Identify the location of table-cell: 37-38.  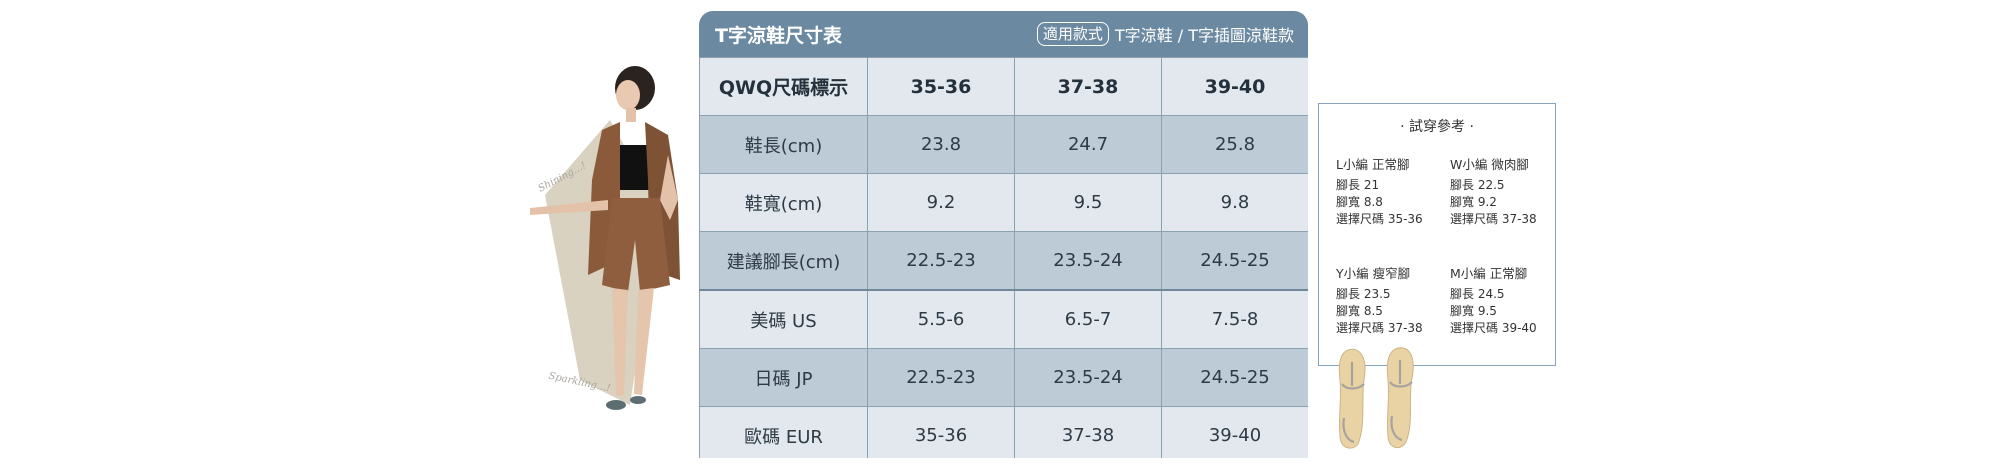
(1088, 432).